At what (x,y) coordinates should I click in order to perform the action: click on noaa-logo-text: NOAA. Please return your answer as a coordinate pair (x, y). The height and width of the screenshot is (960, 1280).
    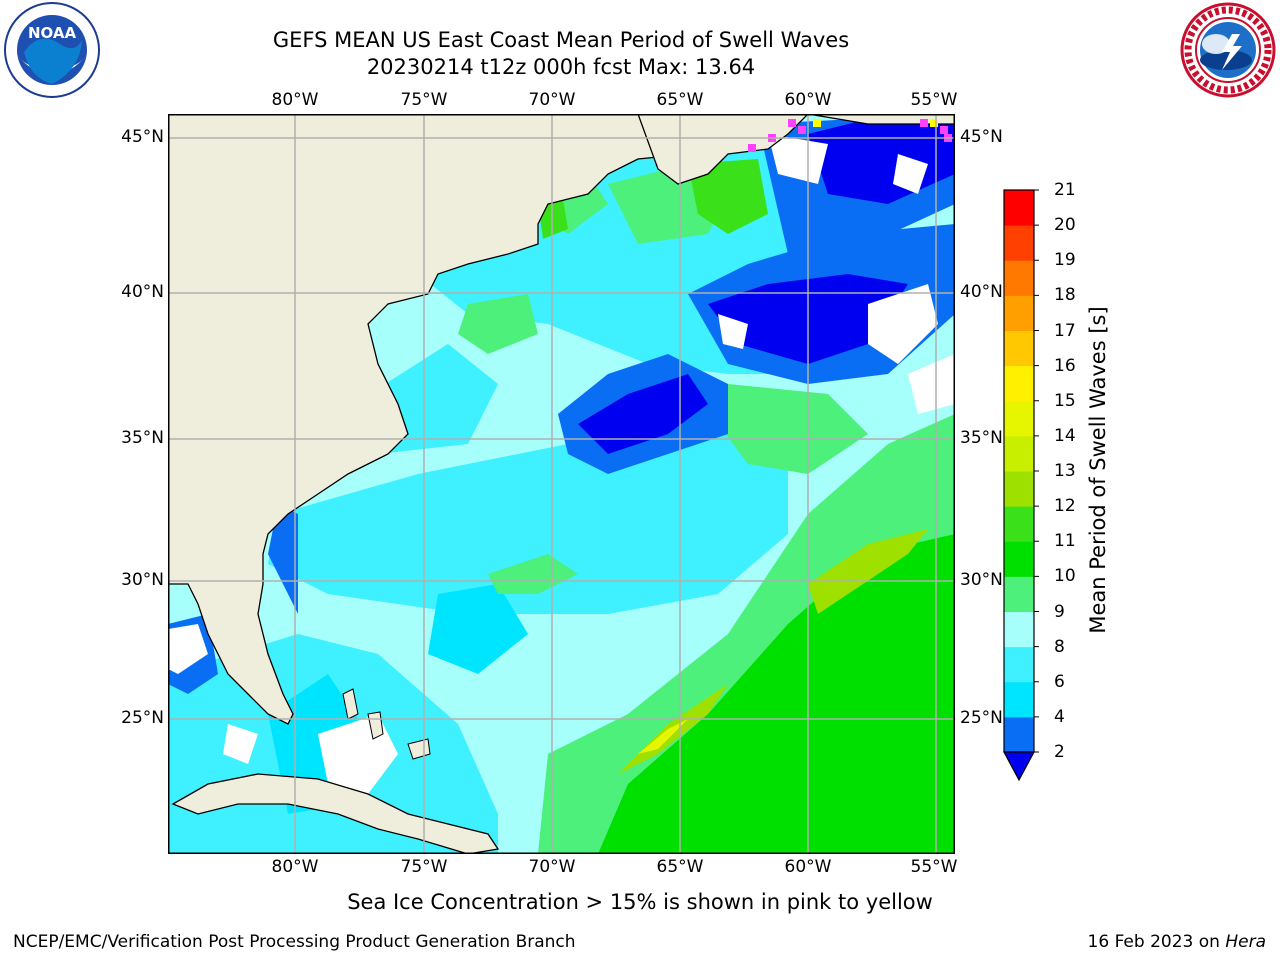
    Looking at the image, I should click on (52, 33).